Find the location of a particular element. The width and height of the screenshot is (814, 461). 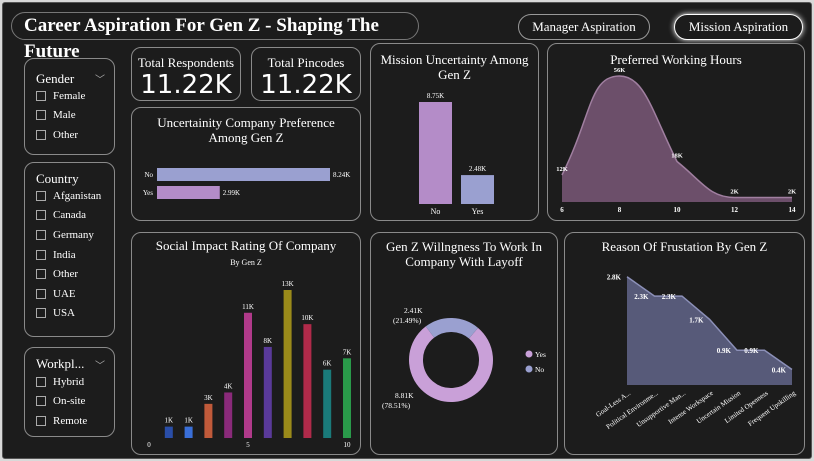

data-label: 18K is located at coordinates (677, 156).